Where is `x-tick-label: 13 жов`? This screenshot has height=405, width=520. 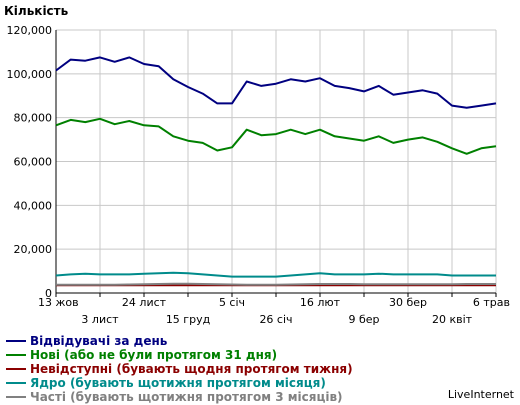 x-tick-label: 13 жов is located at coordinates (58, 302).